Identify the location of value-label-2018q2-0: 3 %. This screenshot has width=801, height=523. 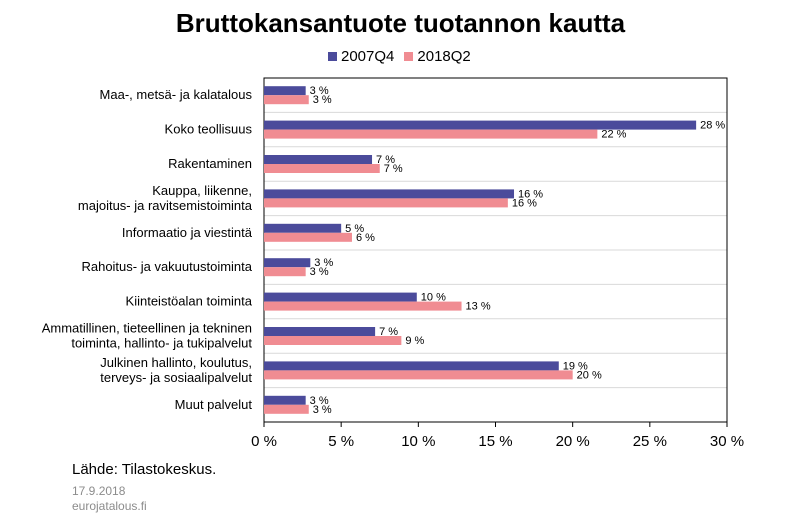
(322, 100).